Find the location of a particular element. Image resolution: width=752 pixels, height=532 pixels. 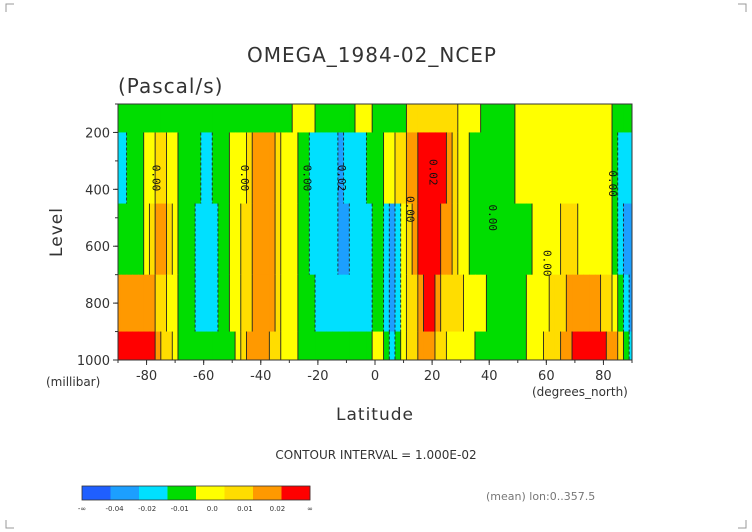

legend-swatch is located at coordinates (125, 493).